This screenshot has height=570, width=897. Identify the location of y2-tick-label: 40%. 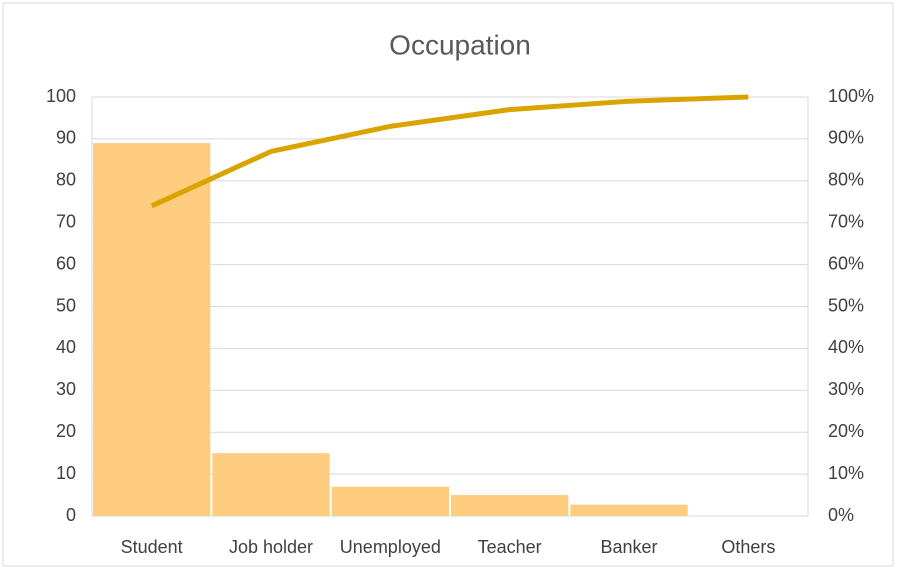
(846, 347).